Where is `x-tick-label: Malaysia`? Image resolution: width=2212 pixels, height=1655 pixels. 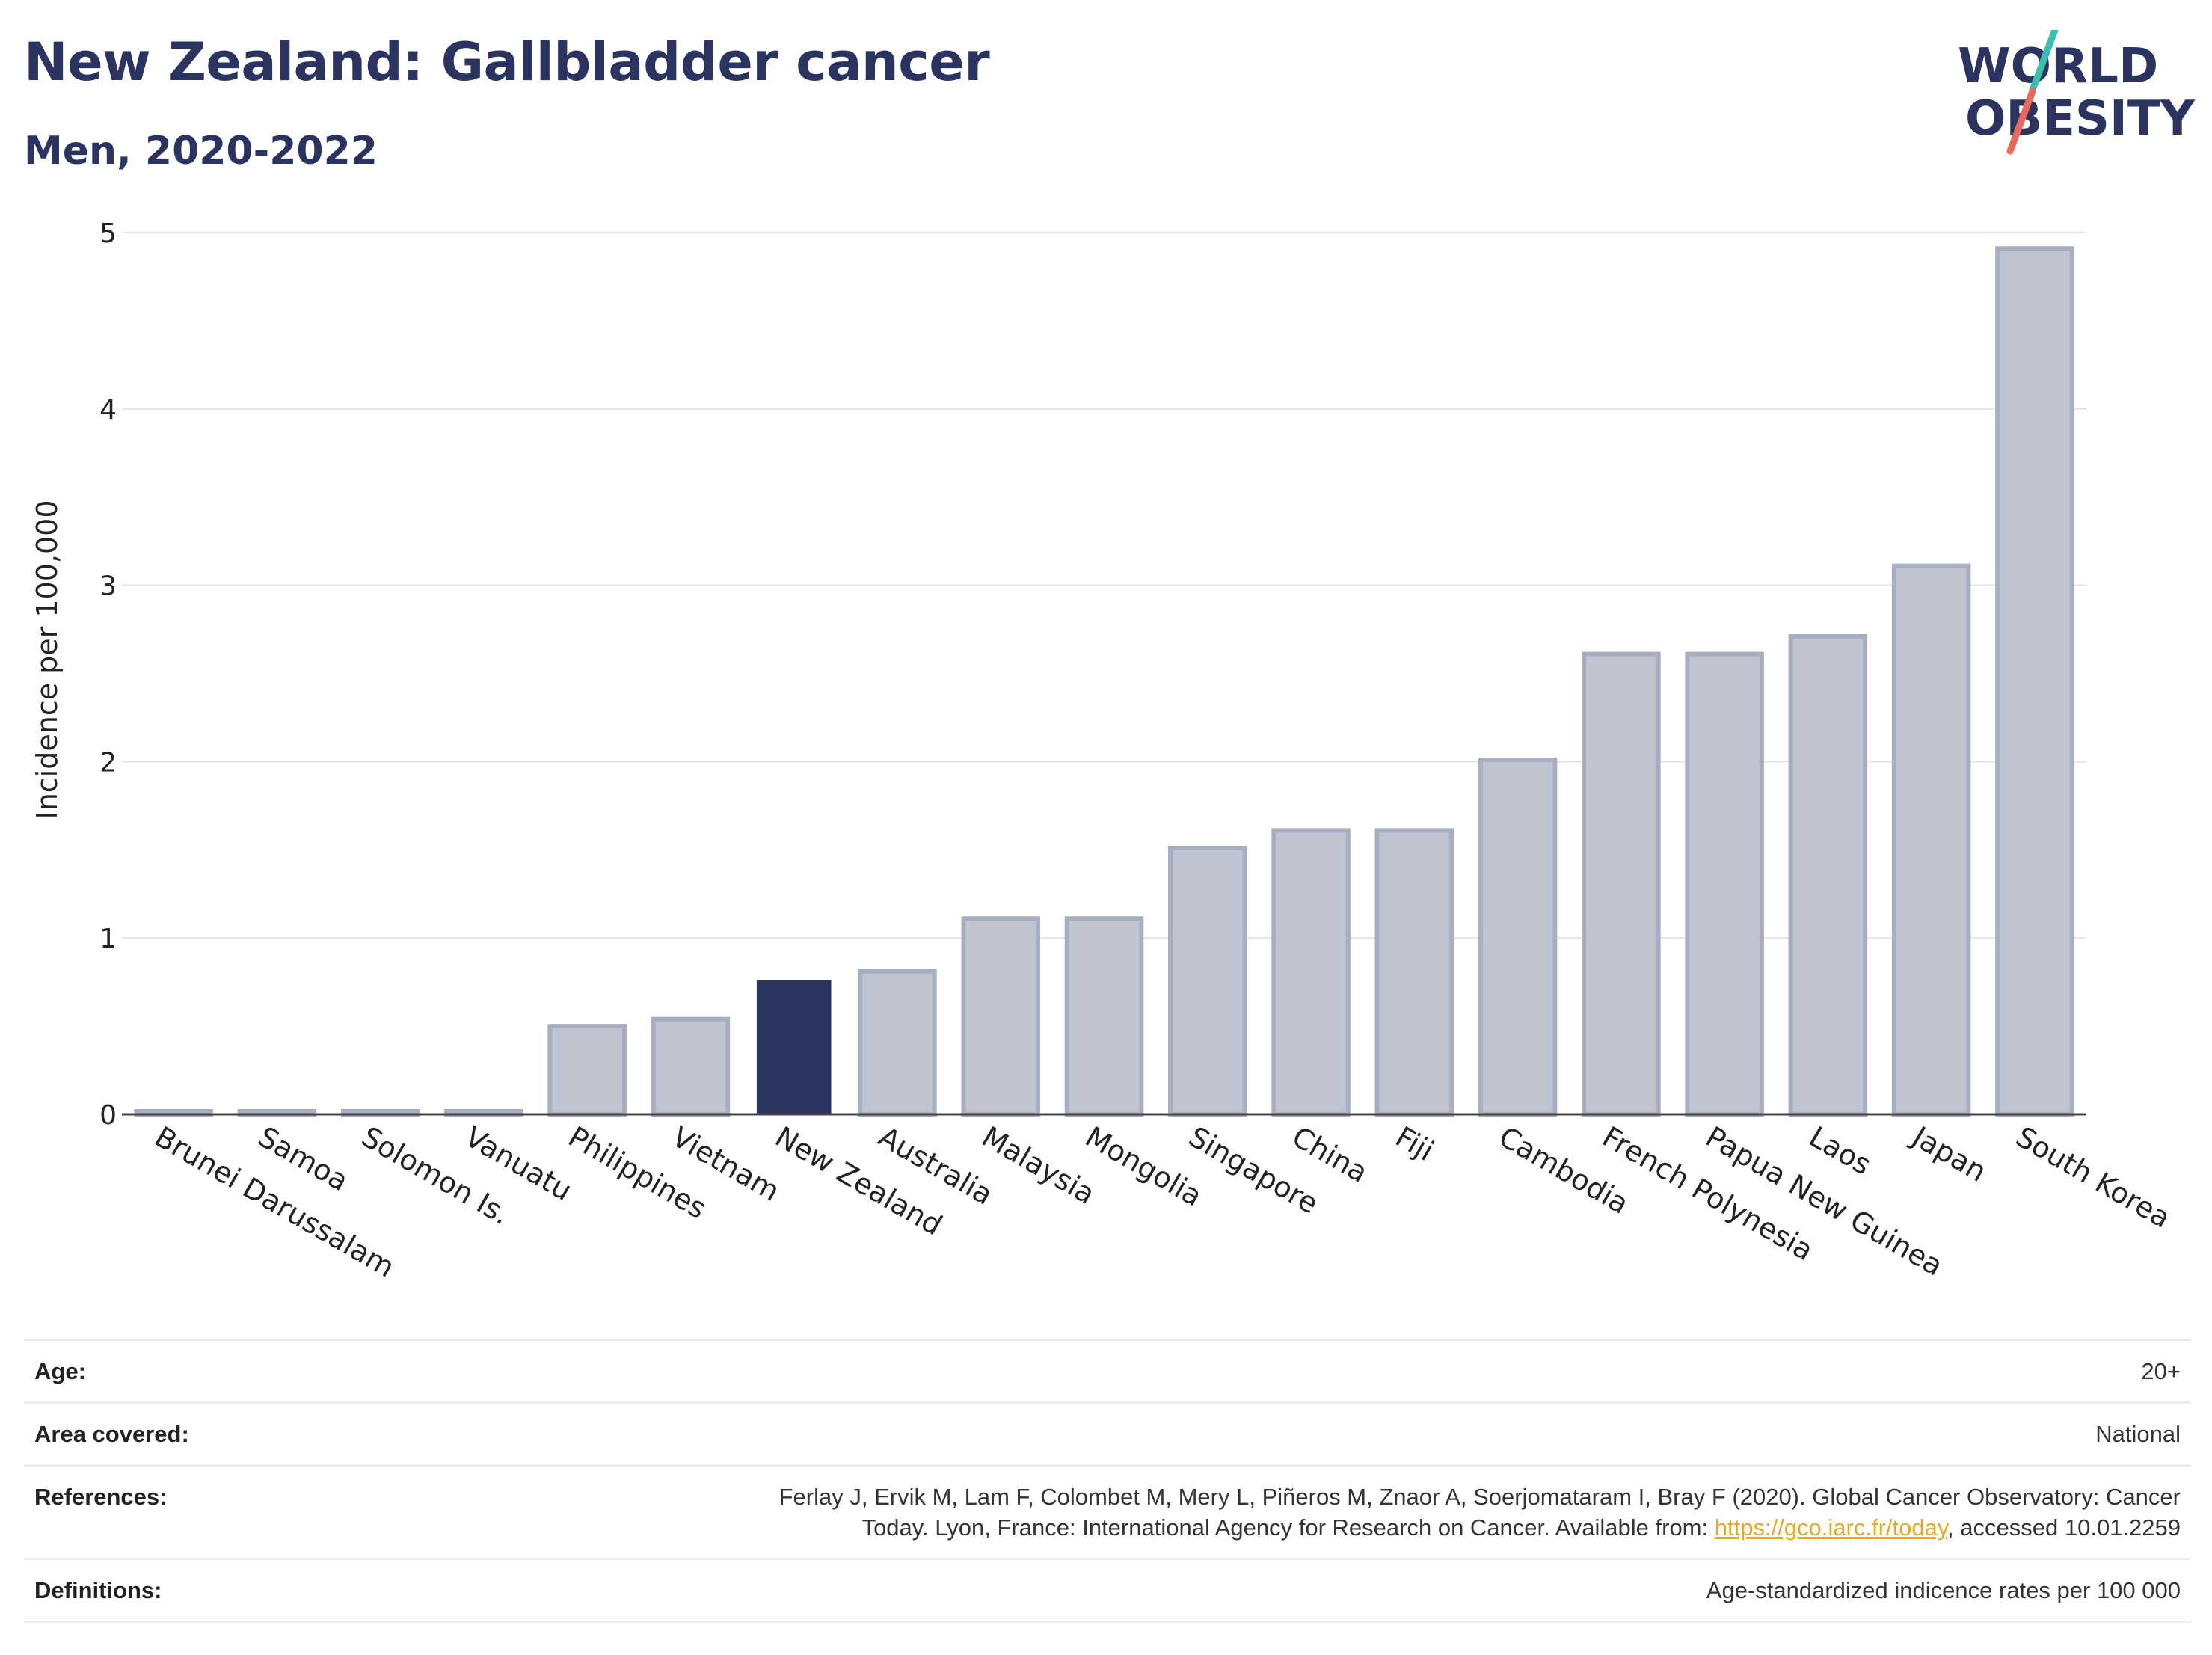 x-tick-label: Malaysia is located at coordinates (1039, 1165).